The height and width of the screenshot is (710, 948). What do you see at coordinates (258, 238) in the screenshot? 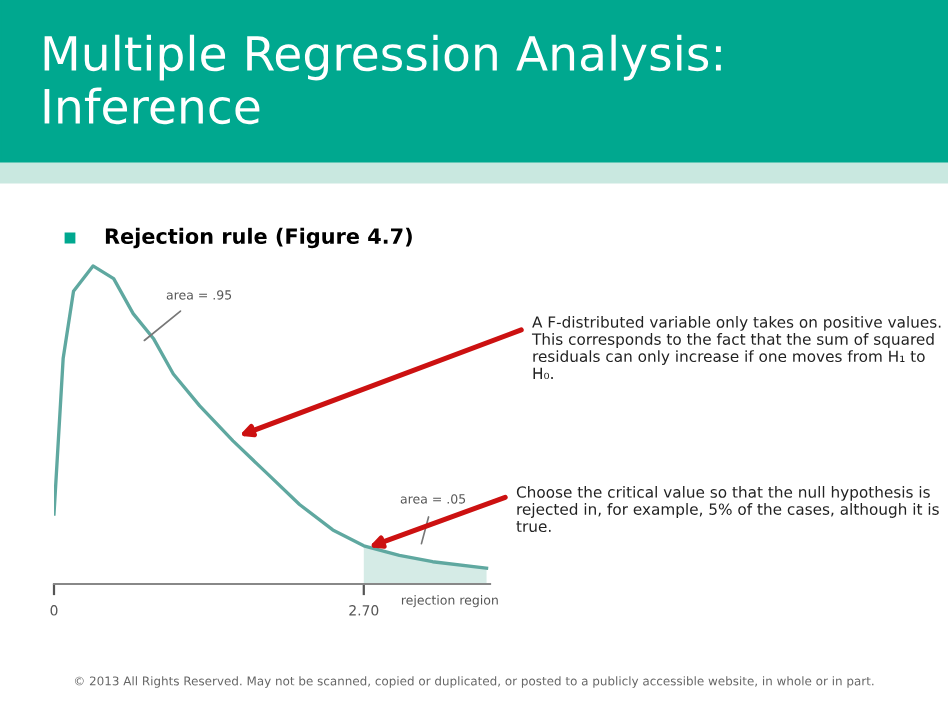
I see `chart-subtitle: Rejection rule (Figure 4.7)` at bounding box center [258, 238].